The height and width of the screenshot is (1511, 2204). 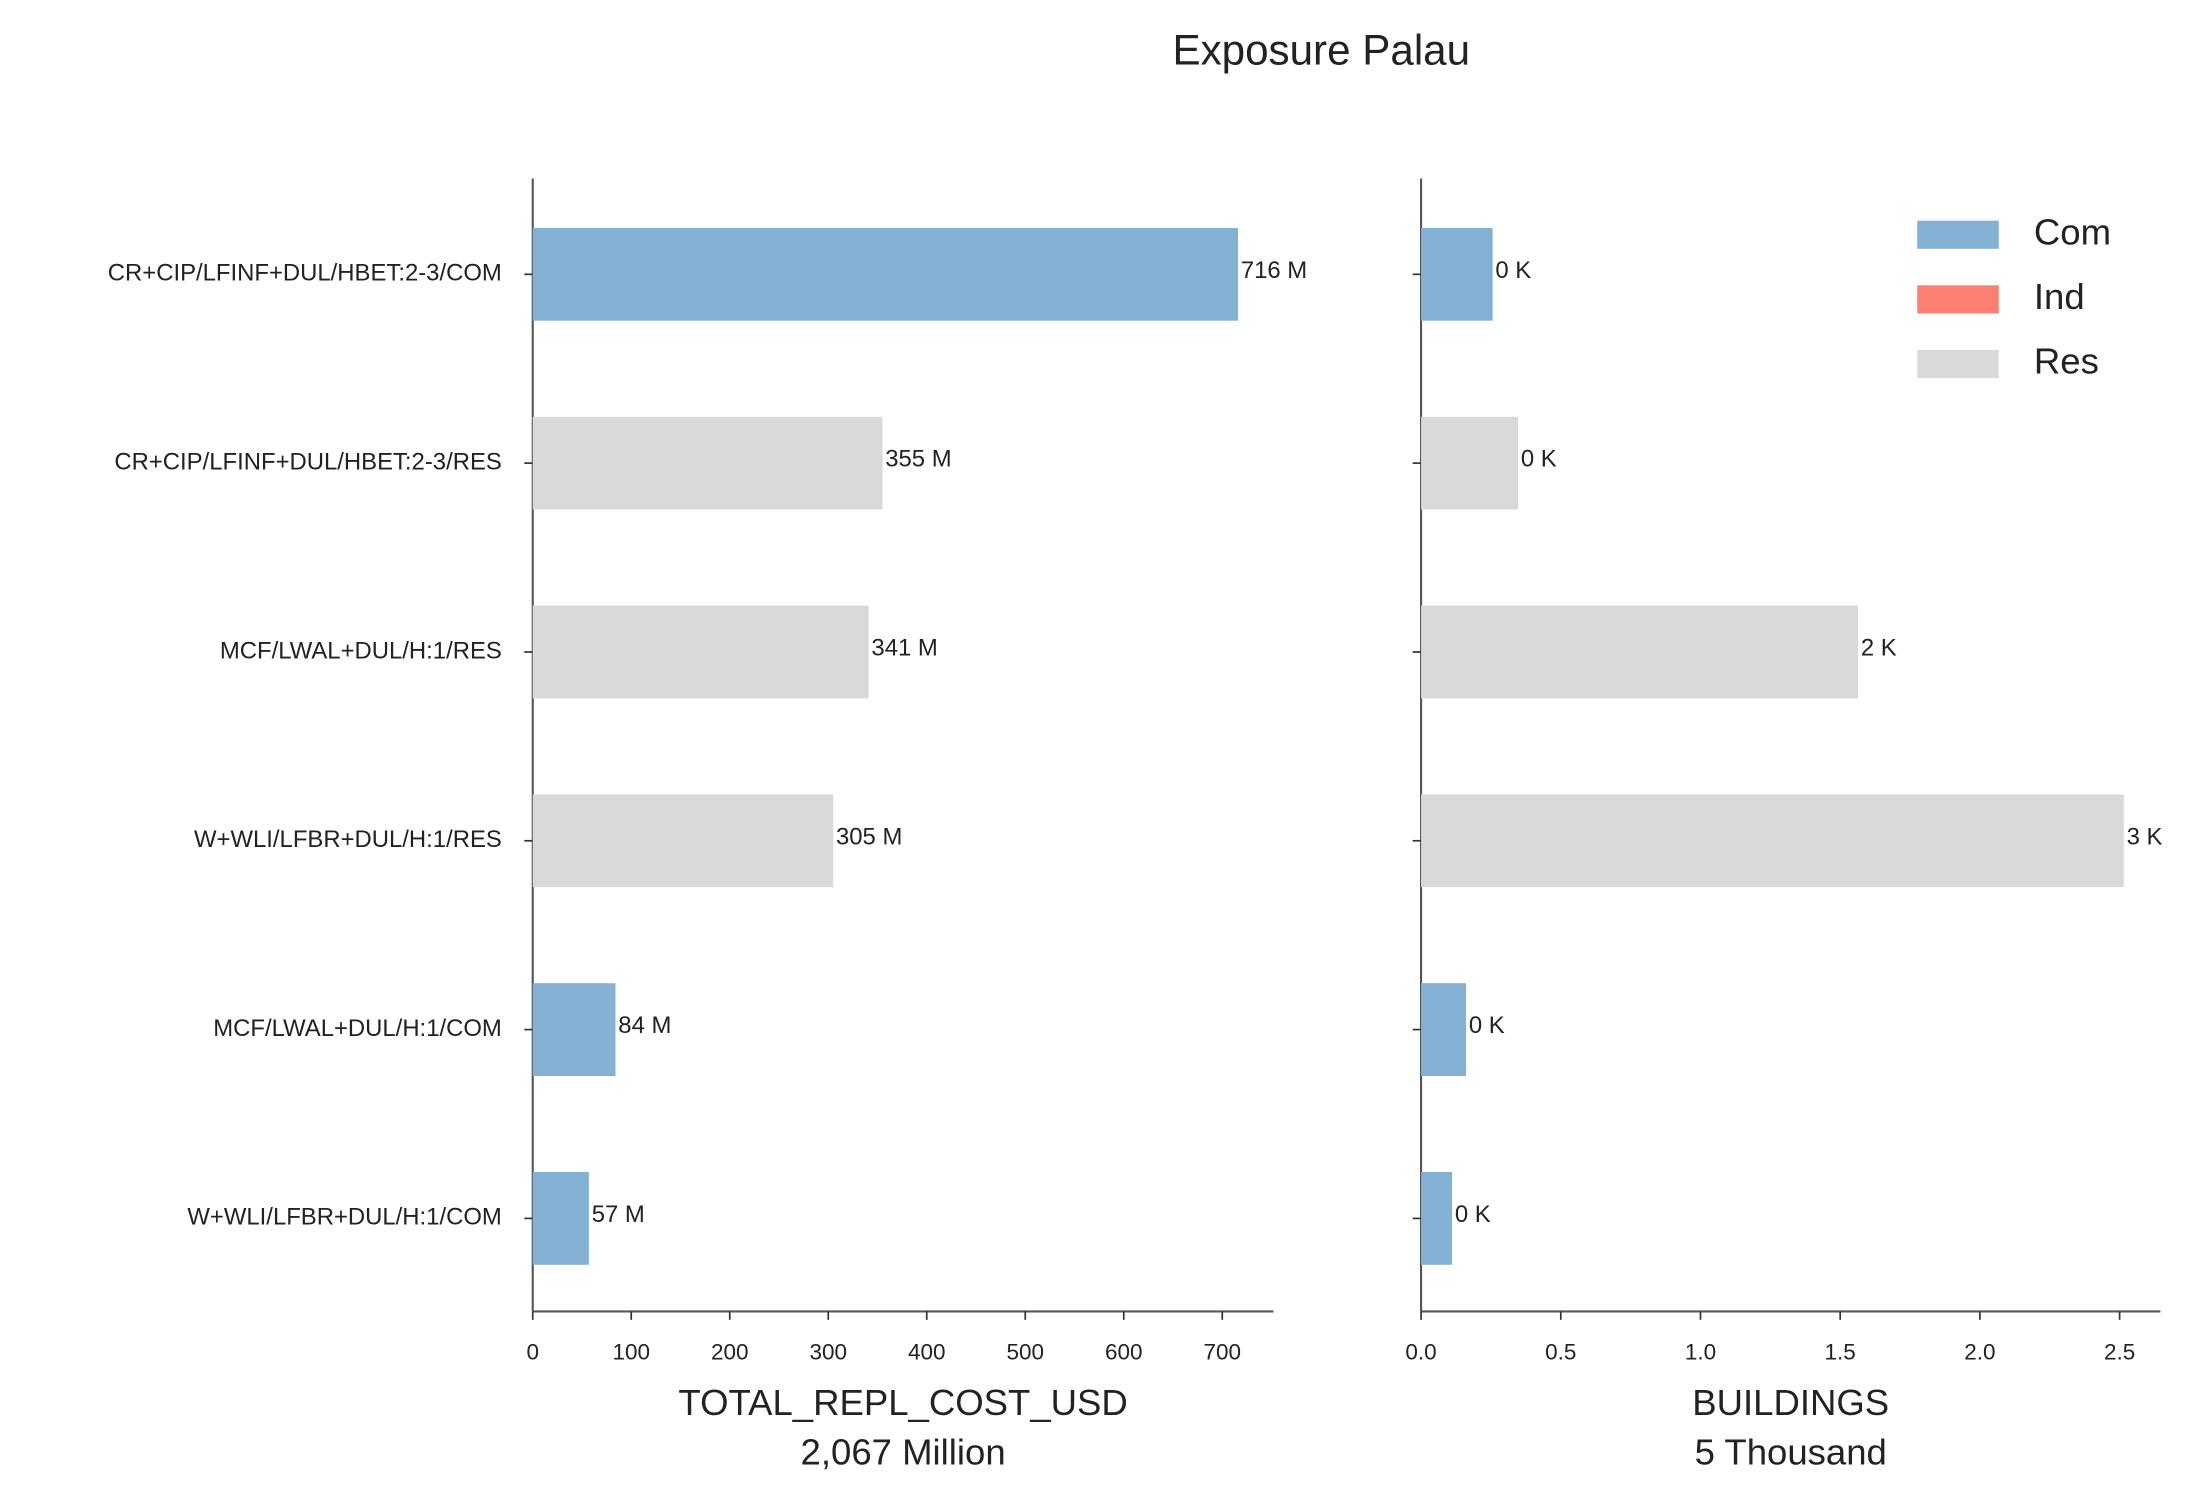 What do you see at coordinates (1026, 1352) in the screenshot?
I see `x-tick-label: 500` at bounding box center [1026, 1352].